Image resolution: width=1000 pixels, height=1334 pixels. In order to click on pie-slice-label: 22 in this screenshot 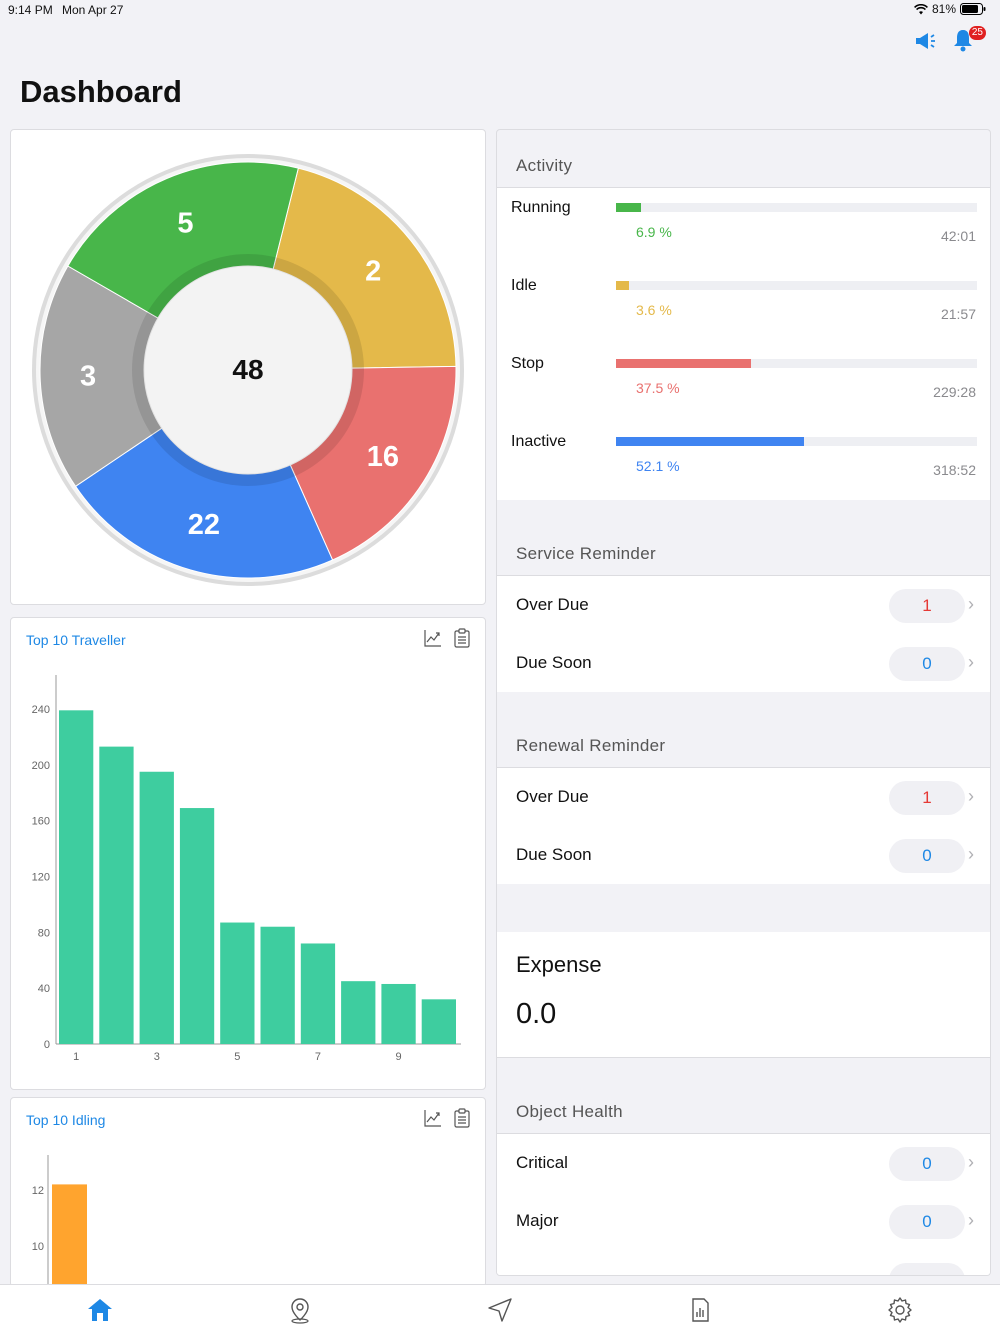, I will do `click(204, 525)`.